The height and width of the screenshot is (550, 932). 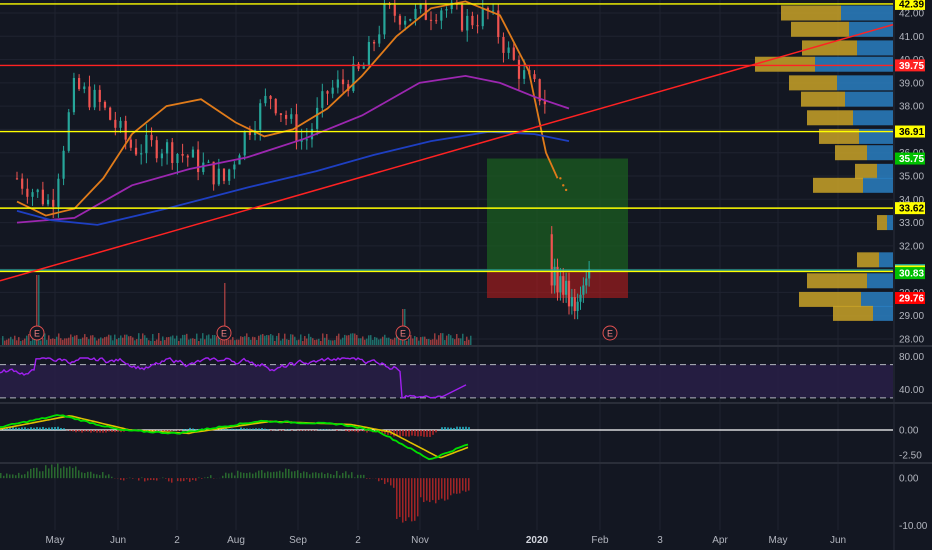 What do you see at coordinates (910, 273) in the screenshot?
I see `price-tag: 30.83` at bounding box center [910, 273].